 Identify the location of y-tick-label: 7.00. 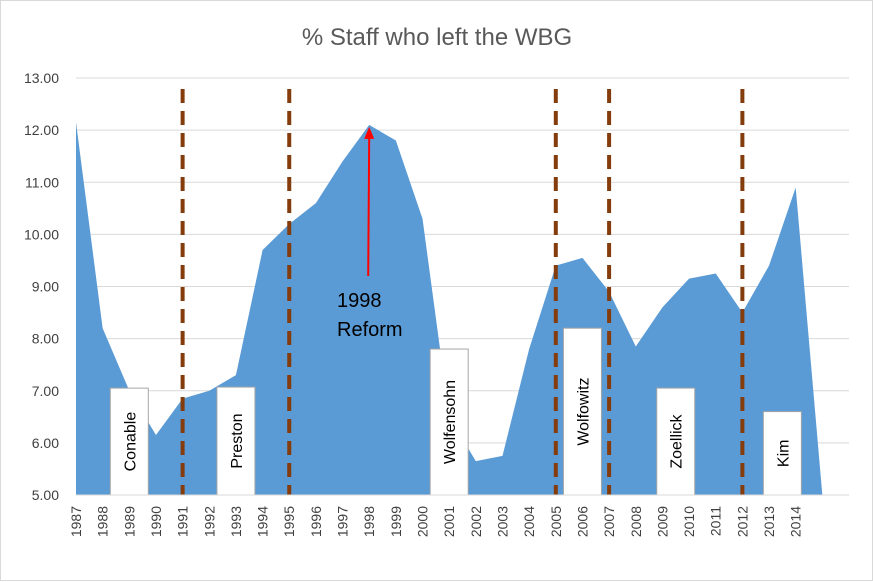
(45, 391).